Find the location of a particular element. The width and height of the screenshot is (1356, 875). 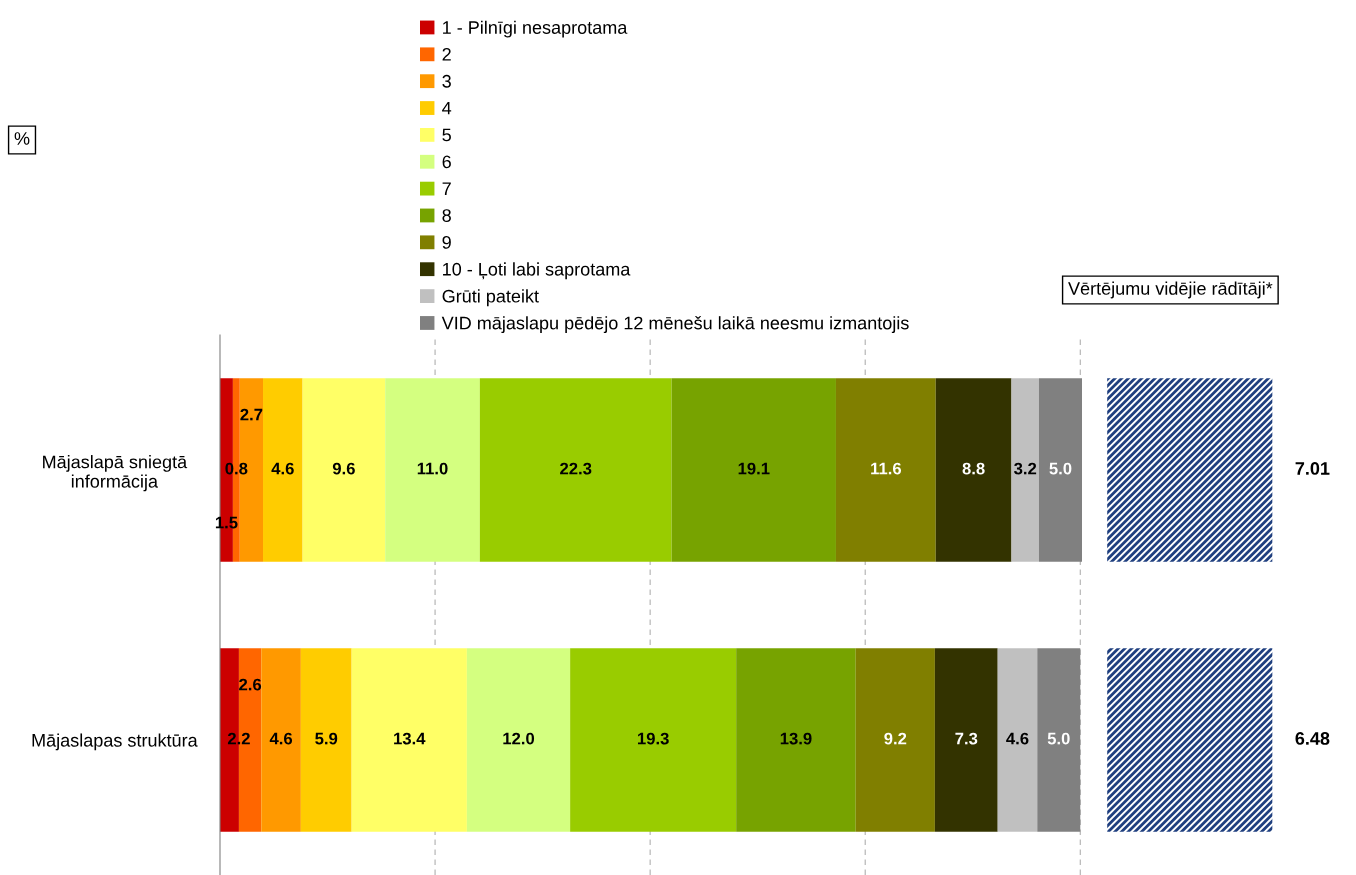

data-label: 2.7 is located at coordinates (251, 414).